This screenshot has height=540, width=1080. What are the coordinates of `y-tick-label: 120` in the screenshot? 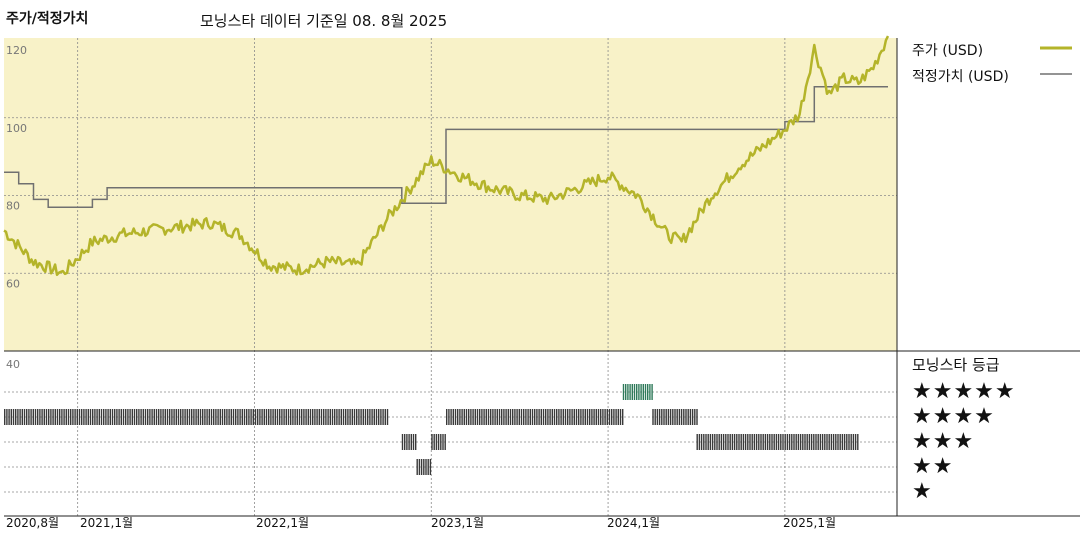 It's located at (16, 50).